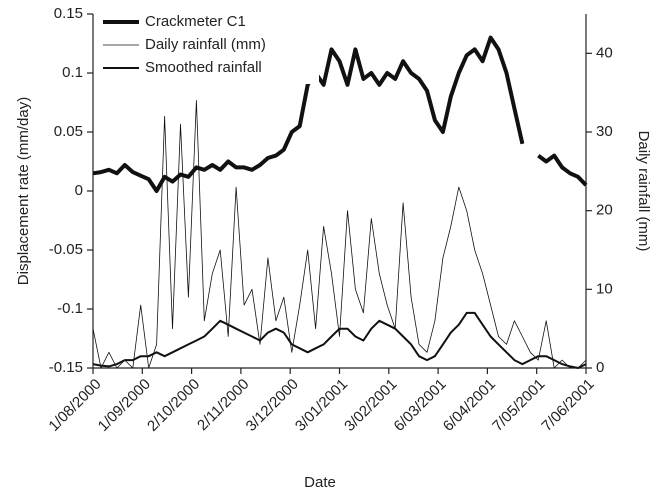  I want to click on y-tick-label: -0.1, so click(70, 308).